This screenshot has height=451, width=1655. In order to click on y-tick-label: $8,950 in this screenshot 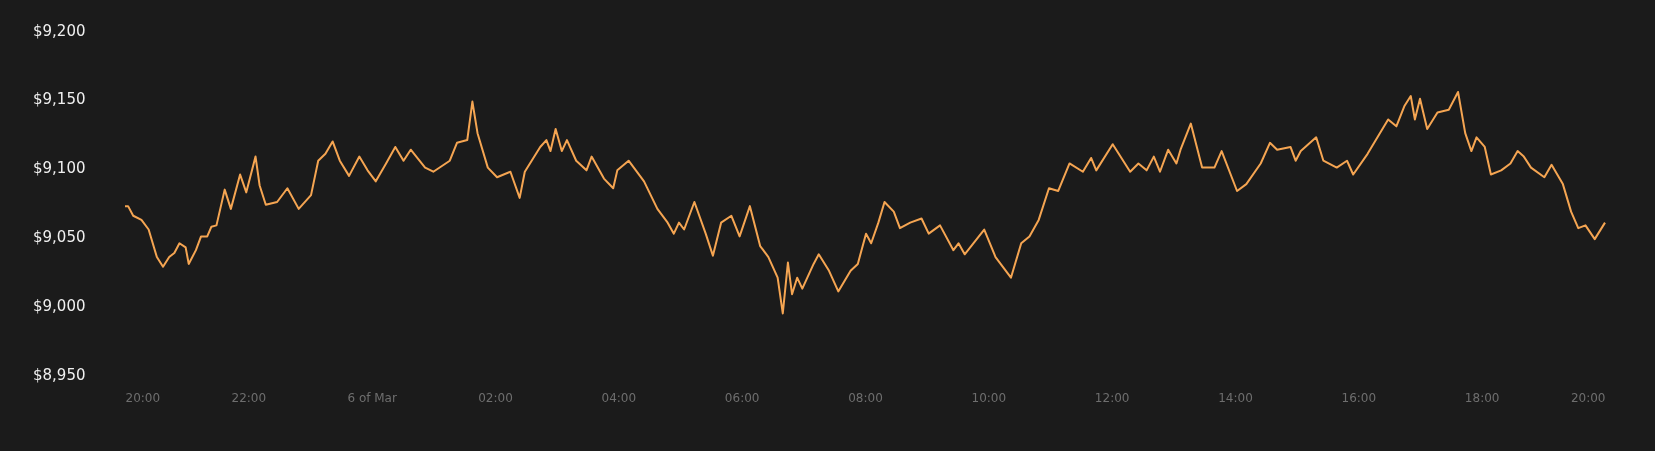, I will do `click(59, 374)`.